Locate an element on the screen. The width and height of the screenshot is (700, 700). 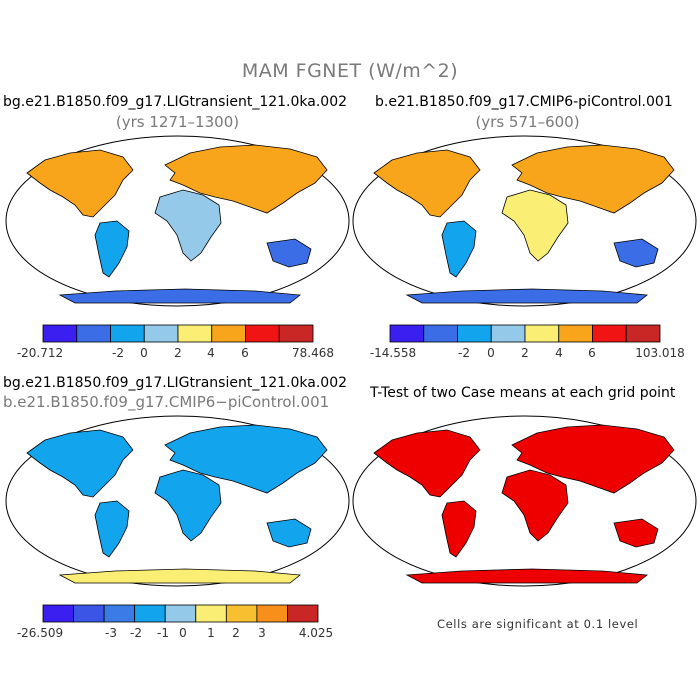
colorbar-1-tick-label: 2 is located at coordinates (178, 353).